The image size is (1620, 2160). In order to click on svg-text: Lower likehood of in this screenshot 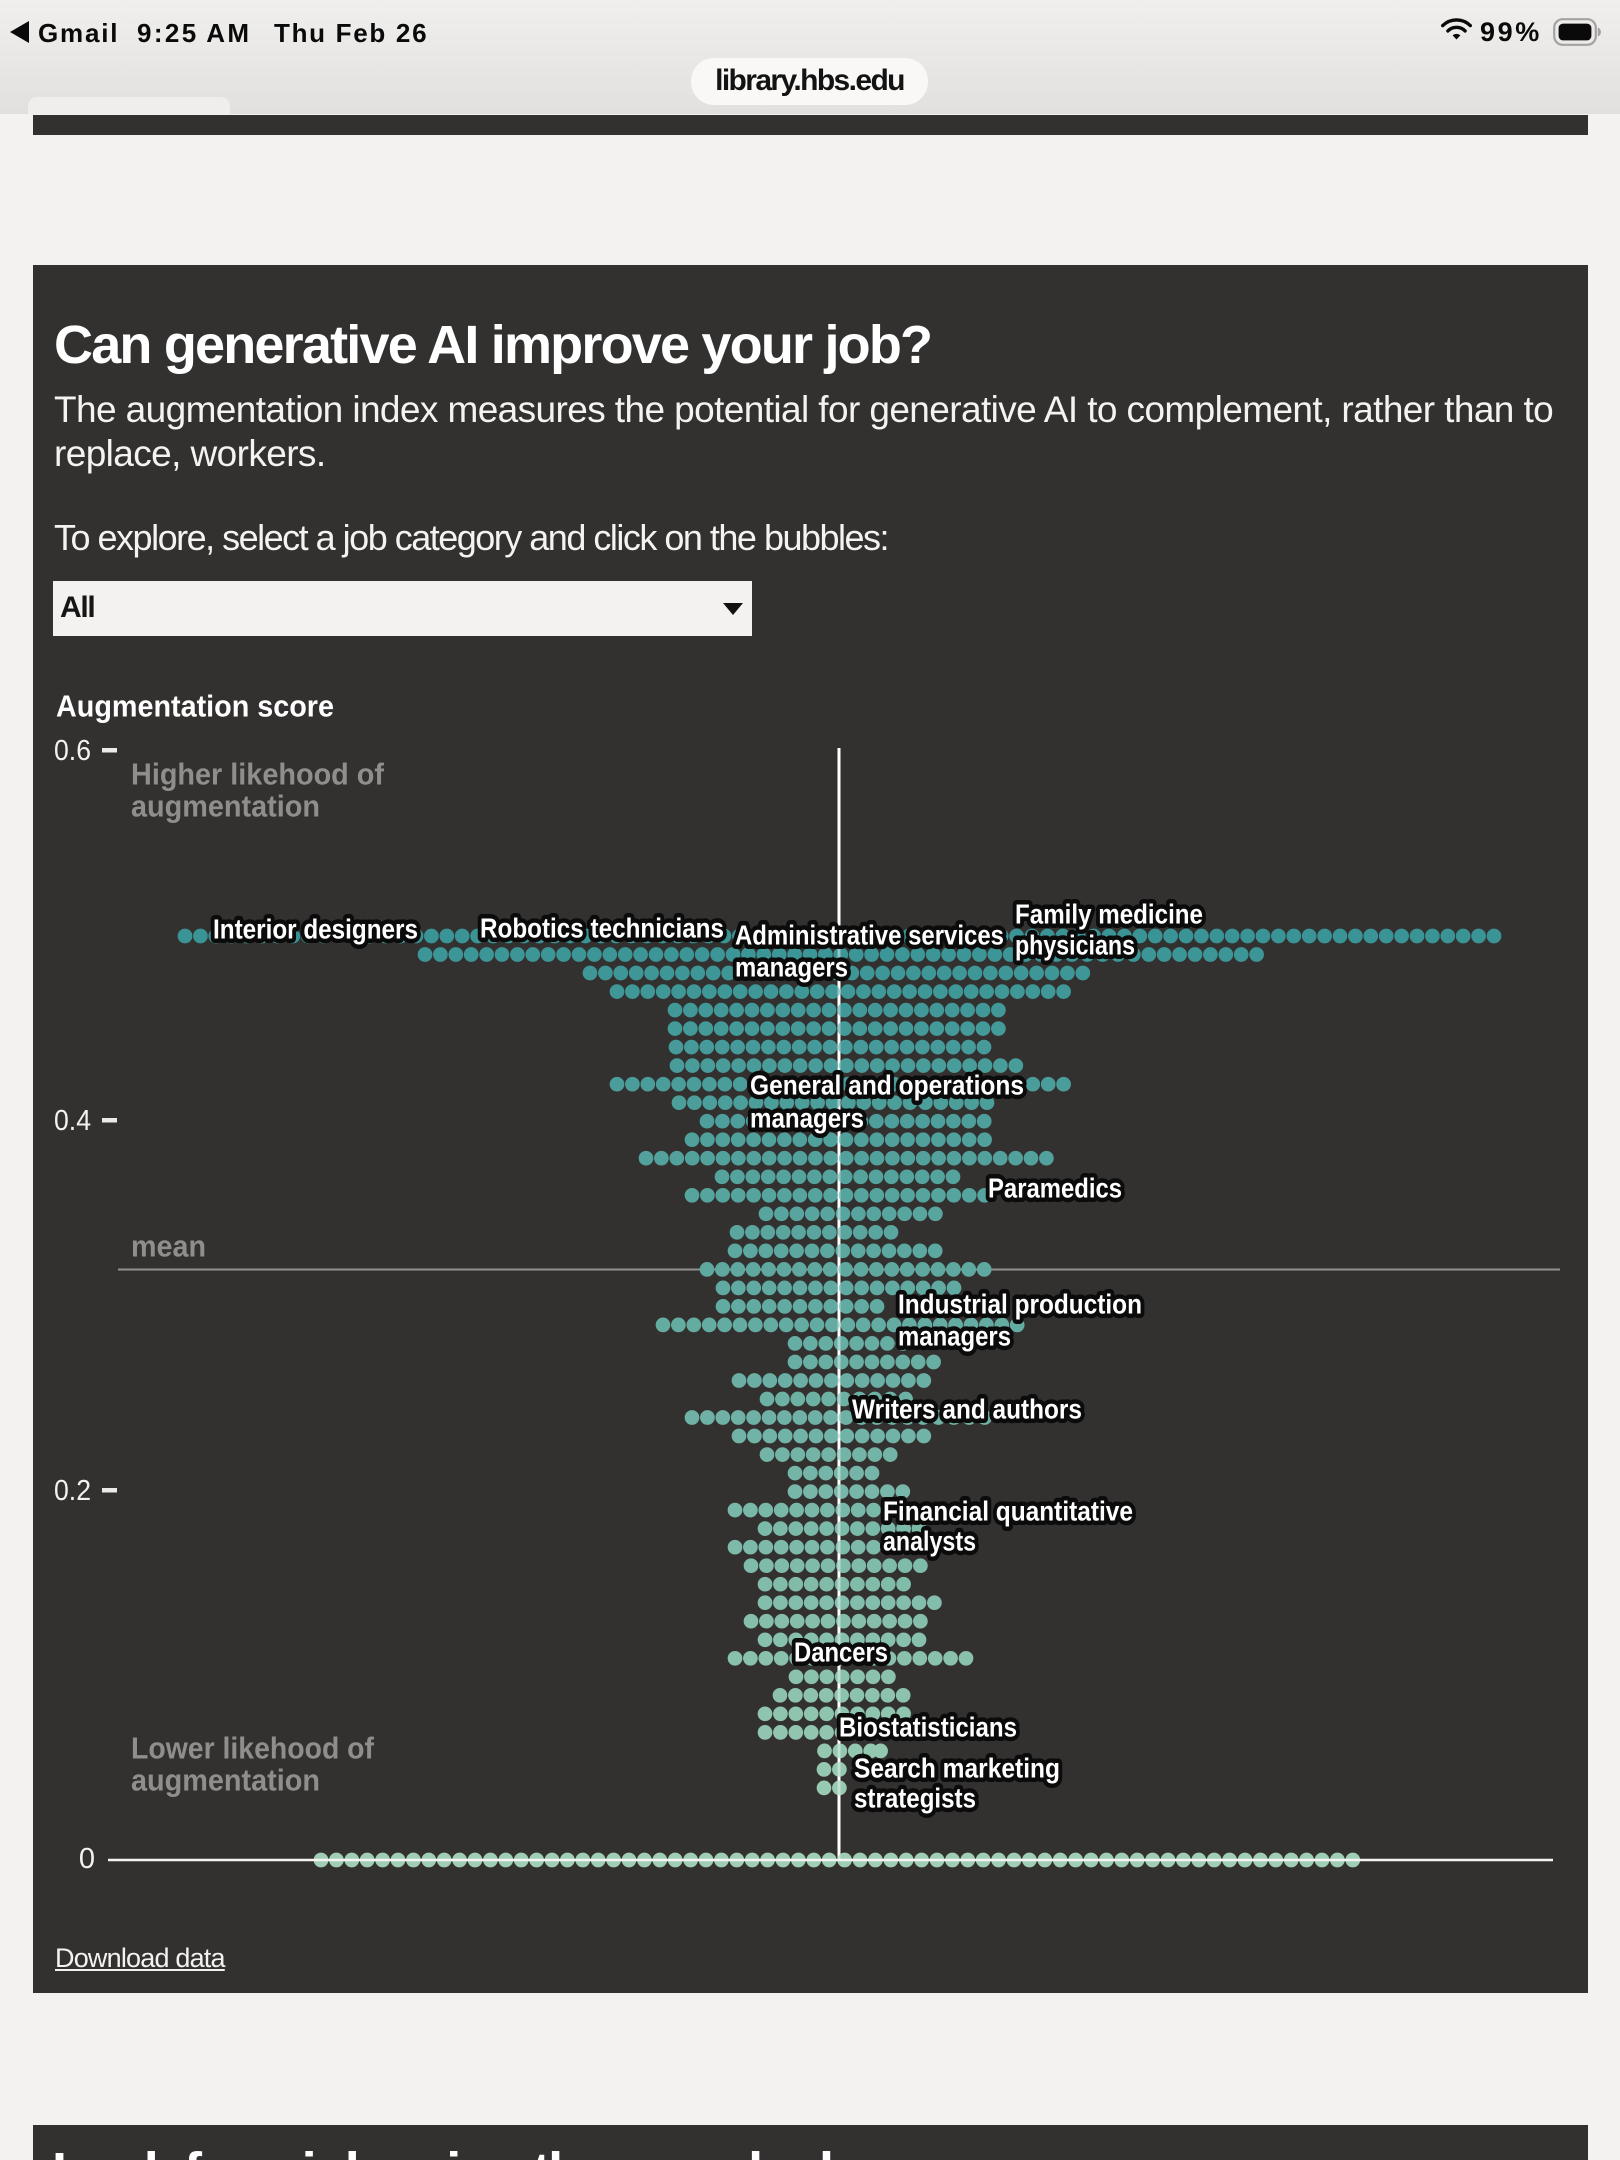, I will do `click(253, 1748)`.